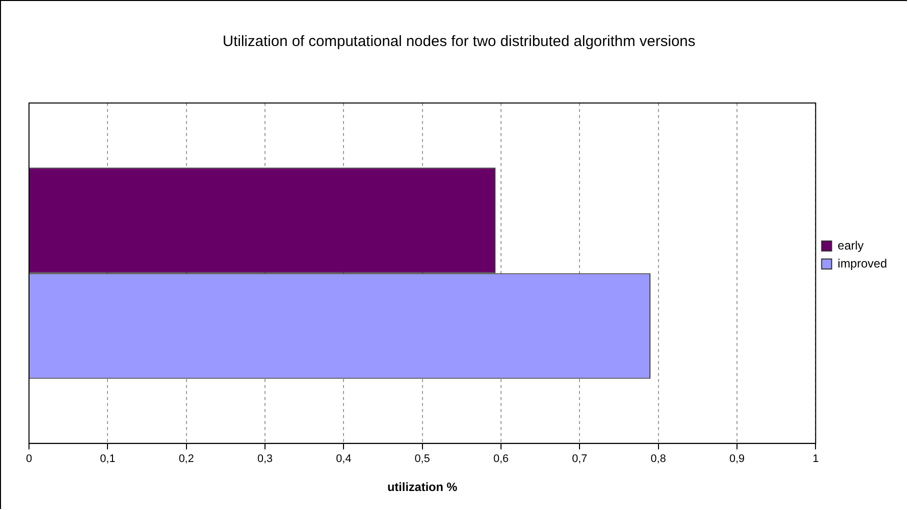  Describe the element at coordinates (186, 459) in the screenshot. I see `x-tick-label: 0,2` at that location.